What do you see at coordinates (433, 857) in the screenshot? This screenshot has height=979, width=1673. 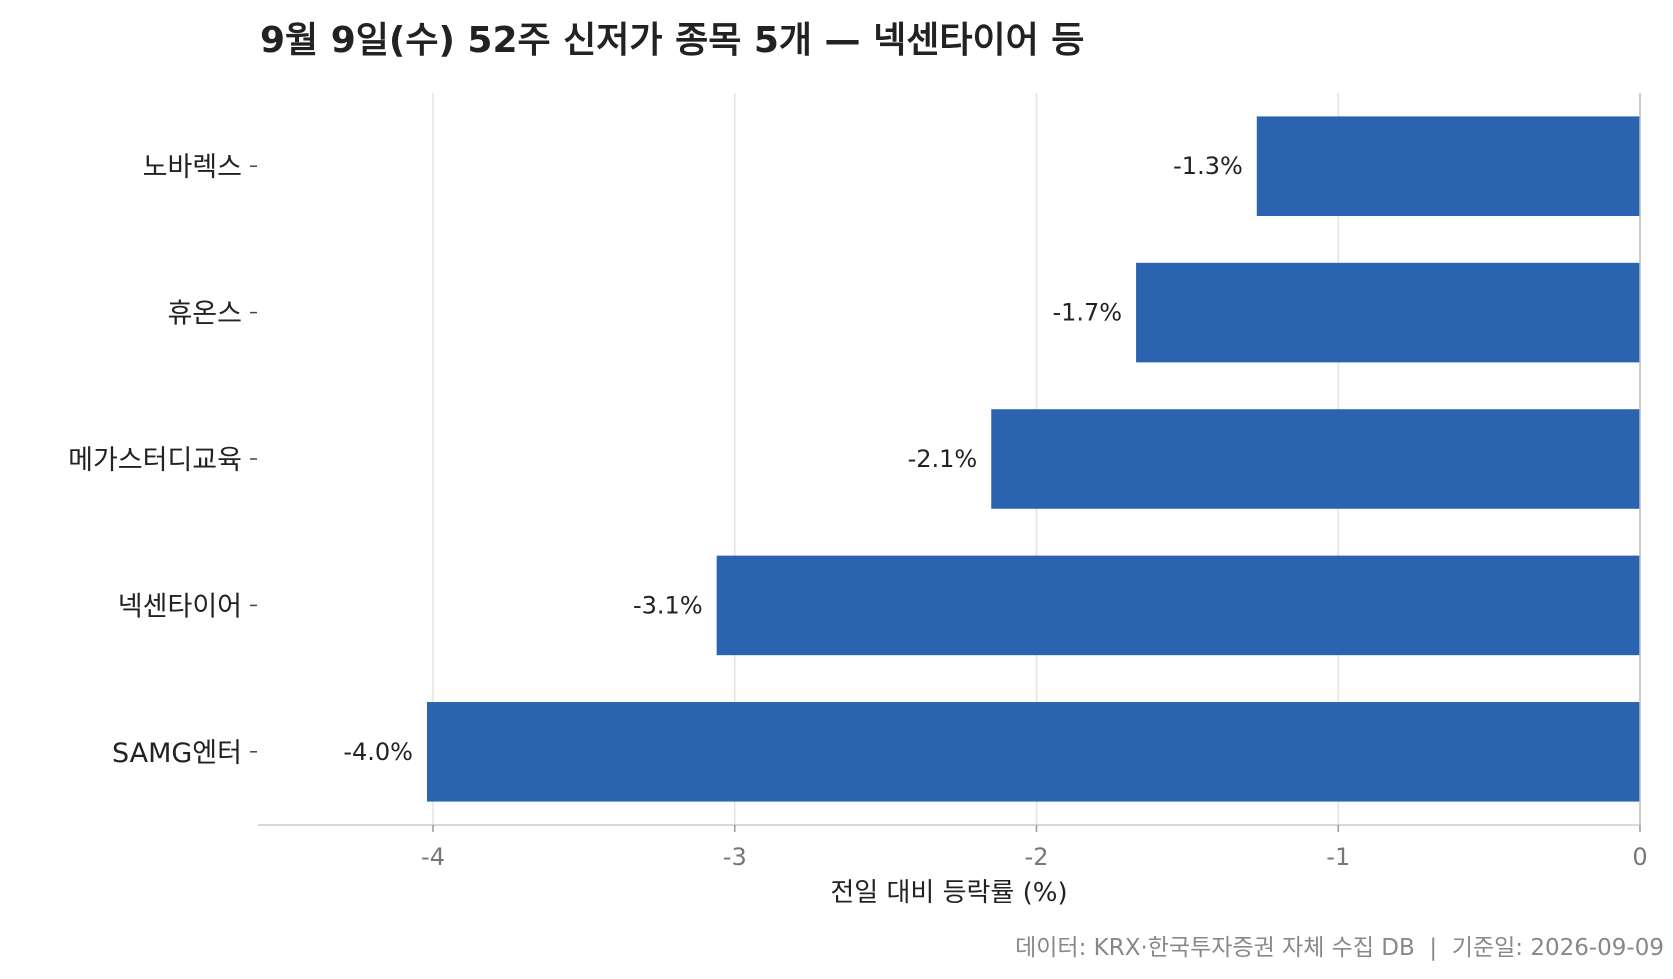 I see `x-tick-label: -4` at bounding box center [433, 857].